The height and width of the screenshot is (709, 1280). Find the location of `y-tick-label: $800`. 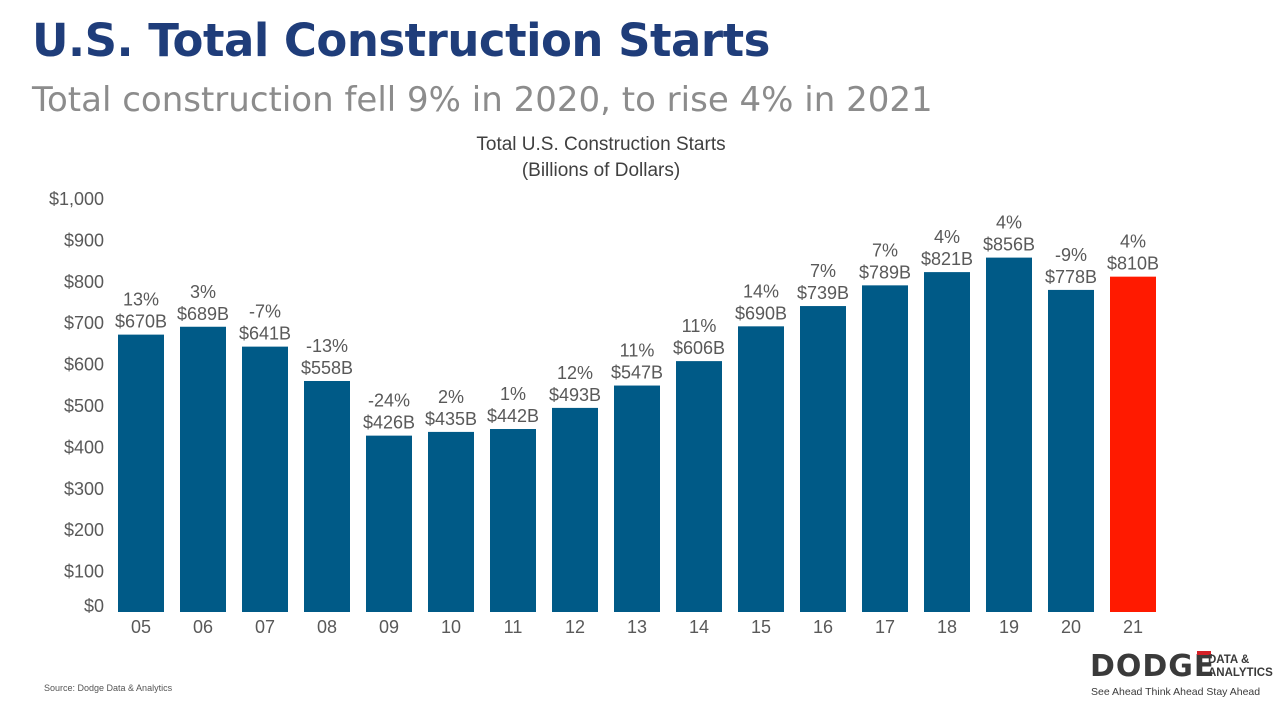

y-tick-label: $800 is located at coordinates (84, 282).